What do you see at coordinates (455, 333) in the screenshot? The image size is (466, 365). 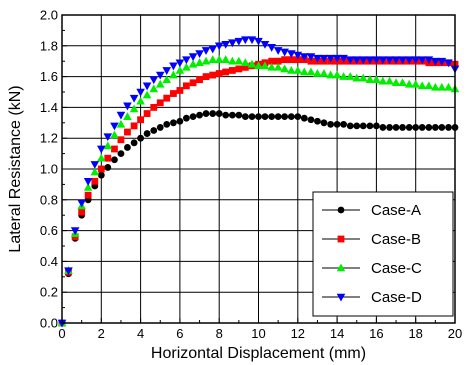 I see `x-tick-label: 20` at bounding box center [455, 333].